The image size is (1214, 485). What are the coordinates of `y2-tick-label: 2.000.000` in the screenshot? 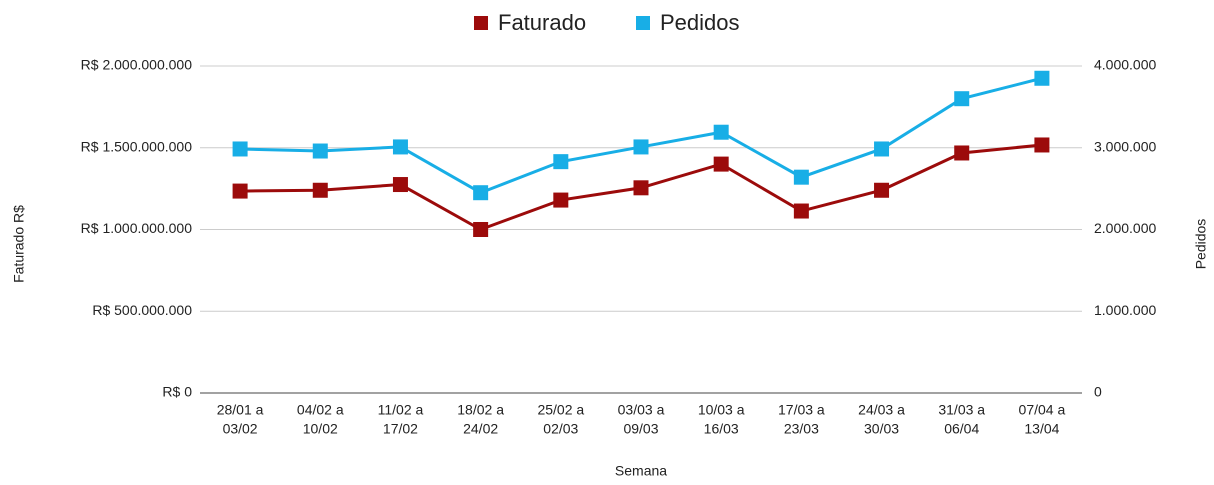 It's located at (1125, 228).